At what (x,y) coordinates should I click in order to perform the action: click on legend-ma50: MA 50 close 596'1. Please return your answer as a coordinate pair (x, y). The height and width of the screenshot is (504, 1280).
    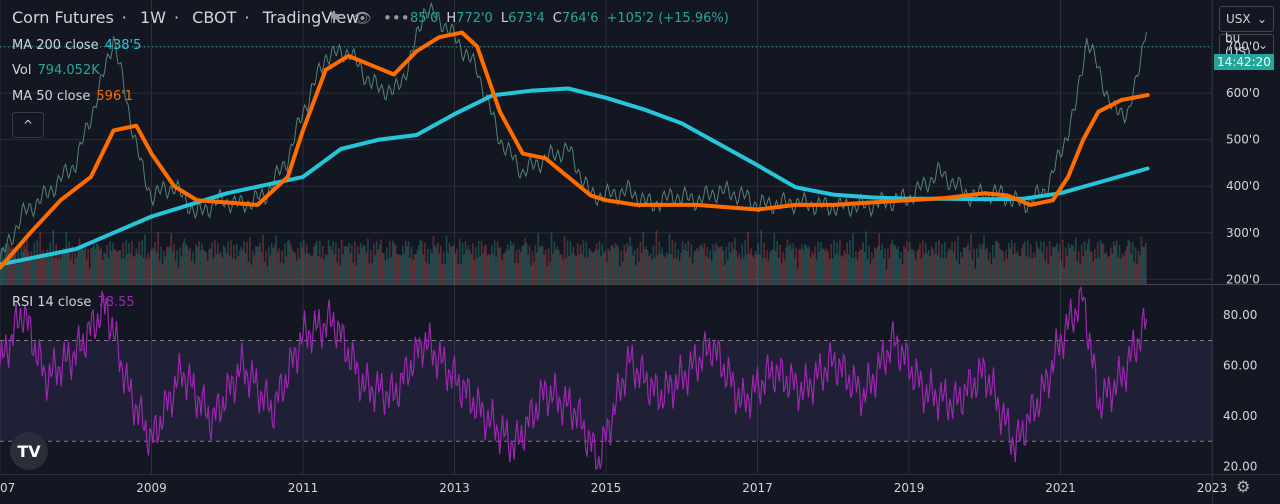
    Looking at the image, I should click on (72, 96).